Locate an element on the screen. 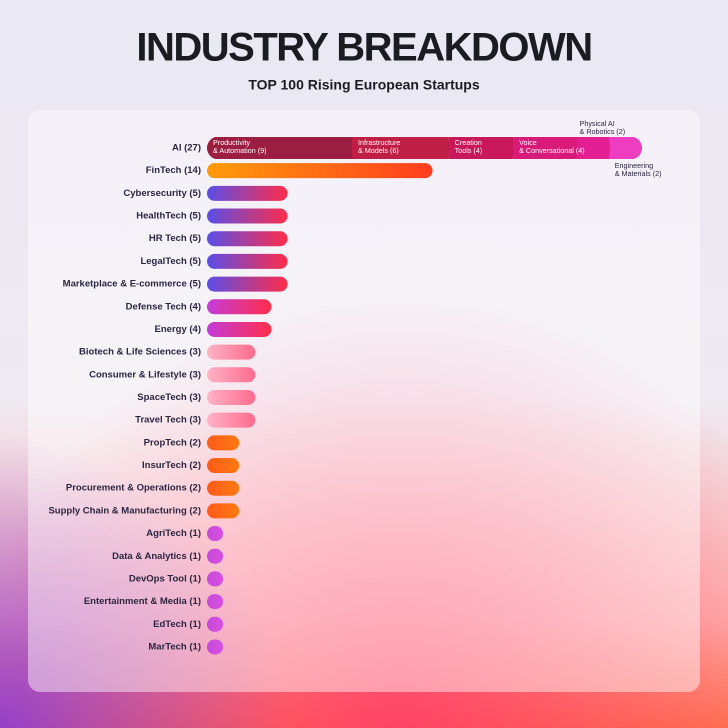 Image resolution: width=728 pixels, height=728 pixels. ai-segment-label: & Robotics (2) is located at coordinates (603, 131).